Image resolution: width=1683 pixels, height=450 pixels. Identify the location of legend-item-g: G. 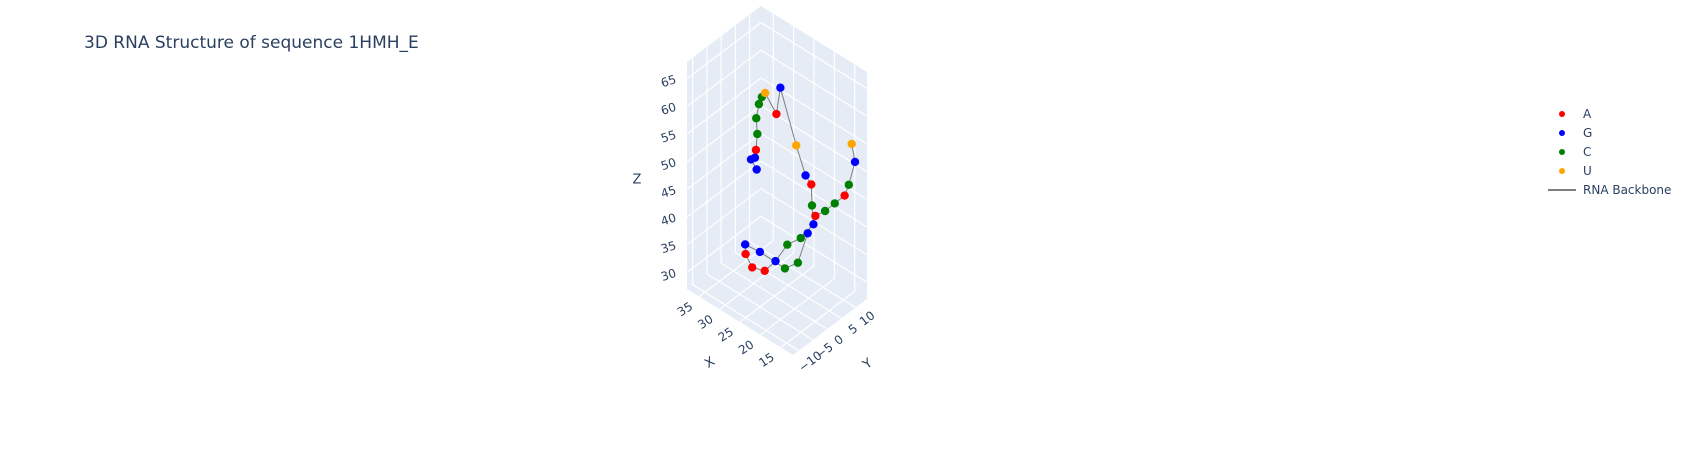
(1608, 132).